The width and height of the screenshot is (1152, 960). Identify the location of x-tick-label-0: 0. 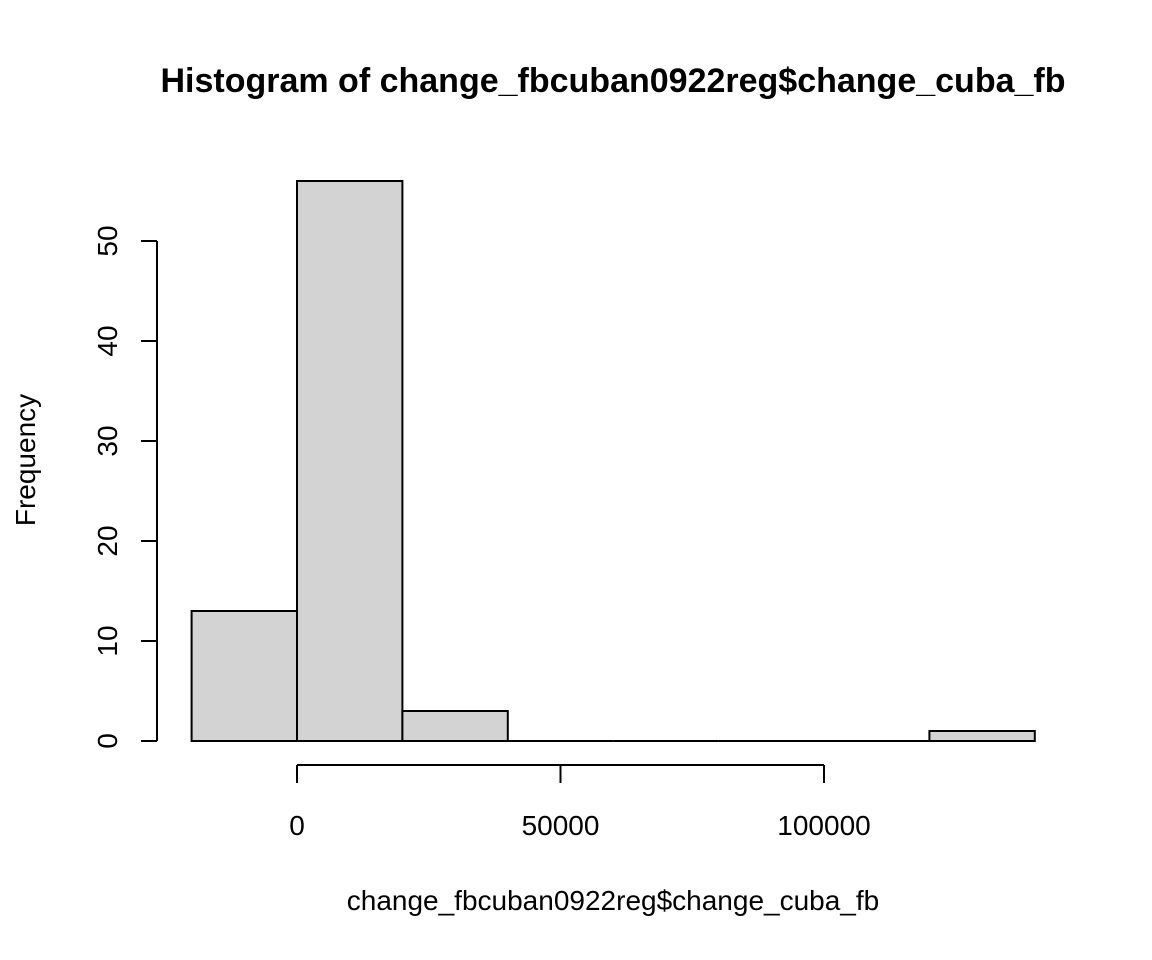
(297, 825).